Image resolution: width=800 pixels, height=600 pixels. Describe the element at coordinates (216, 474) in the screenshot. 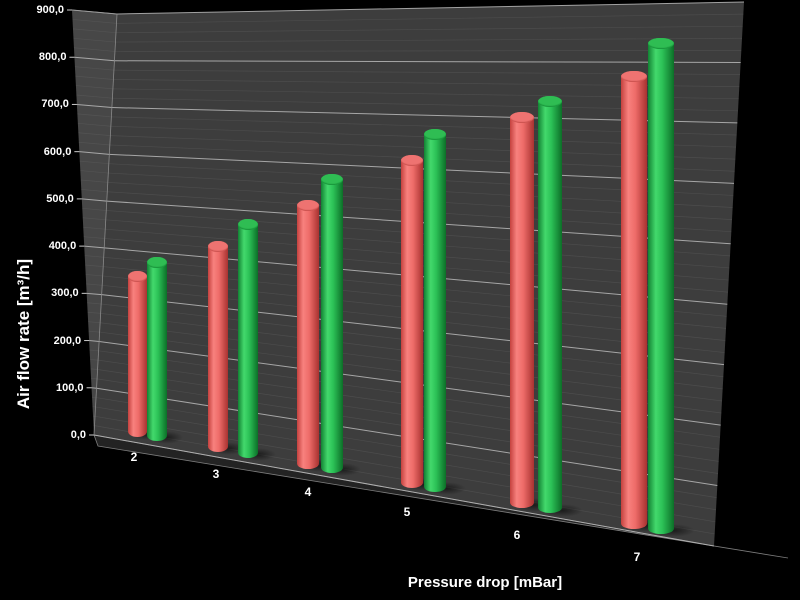

I see `x-category-label-3: 3` at that location.